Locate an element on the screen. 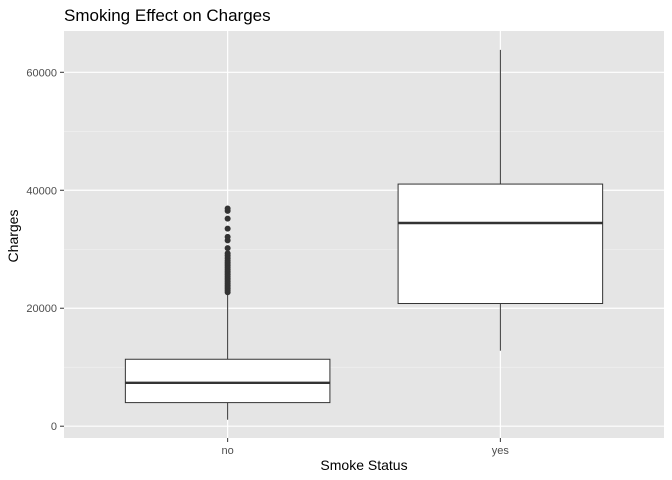 Image resolution: width=672 pixels, height=480 pixels. x-axis-ticks: no yes is located at coordinates (366, 447).